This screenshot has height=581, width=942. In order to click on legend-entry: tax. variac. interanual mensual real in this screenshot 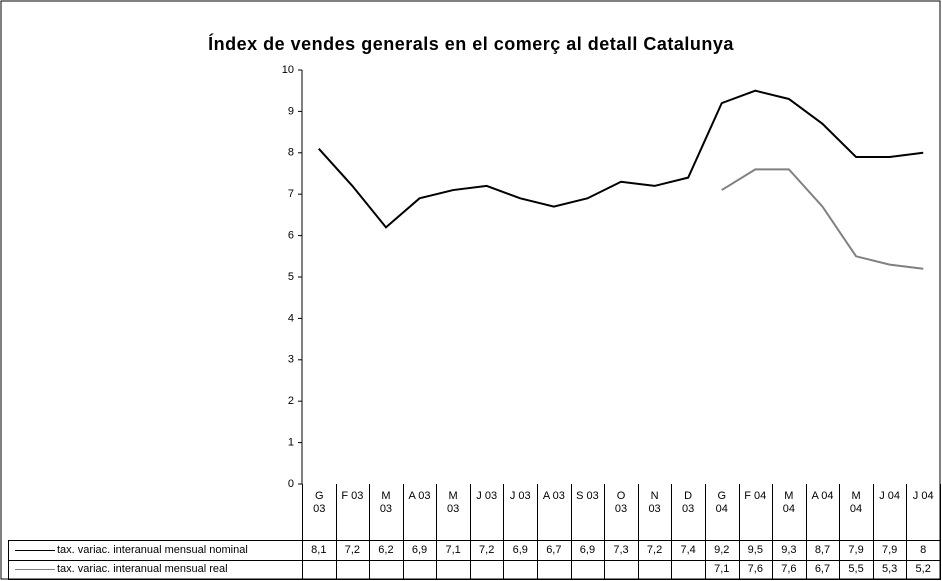, I will do `click(155, 569)`.